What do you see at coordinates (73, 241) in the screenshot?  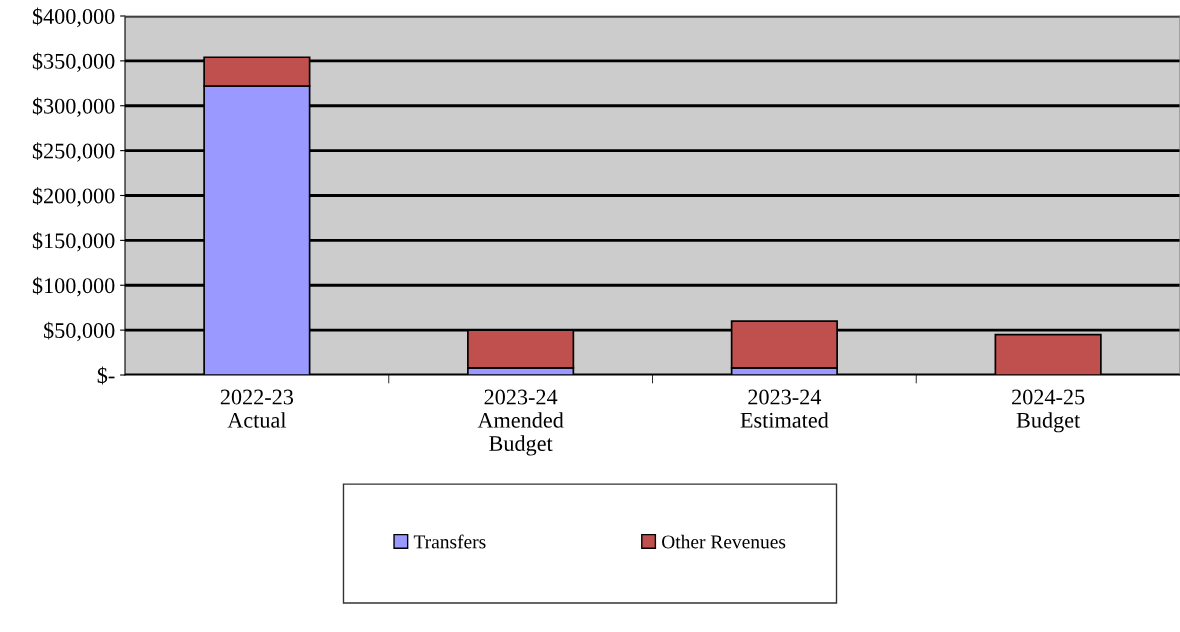 I see `y-tick-label: $150,000` at bounding box center [73, 241].